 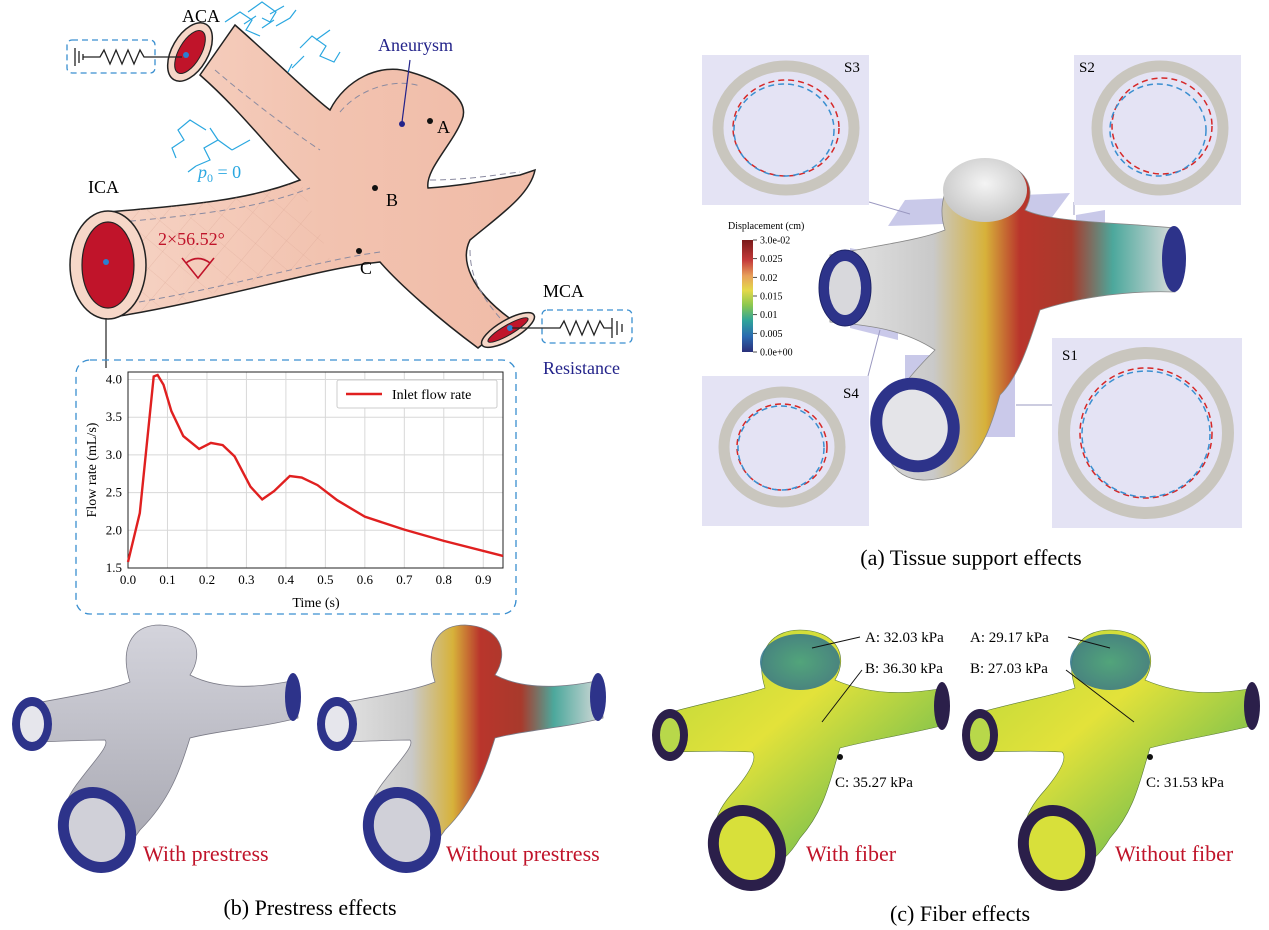 I want to click on x-tick-label: 0.4, so click(x=286, y=579).